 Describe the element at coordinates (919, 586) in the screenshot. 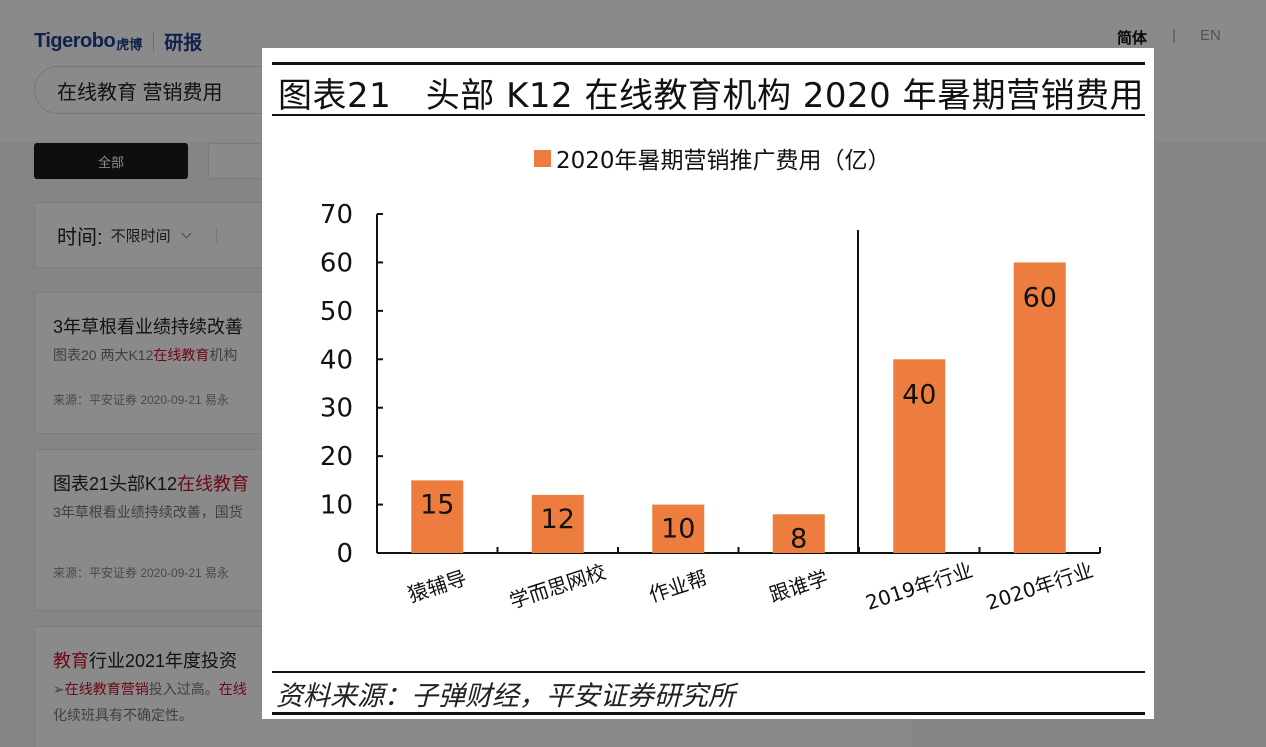

I see `x-category-label: 2019年行业` at that location.